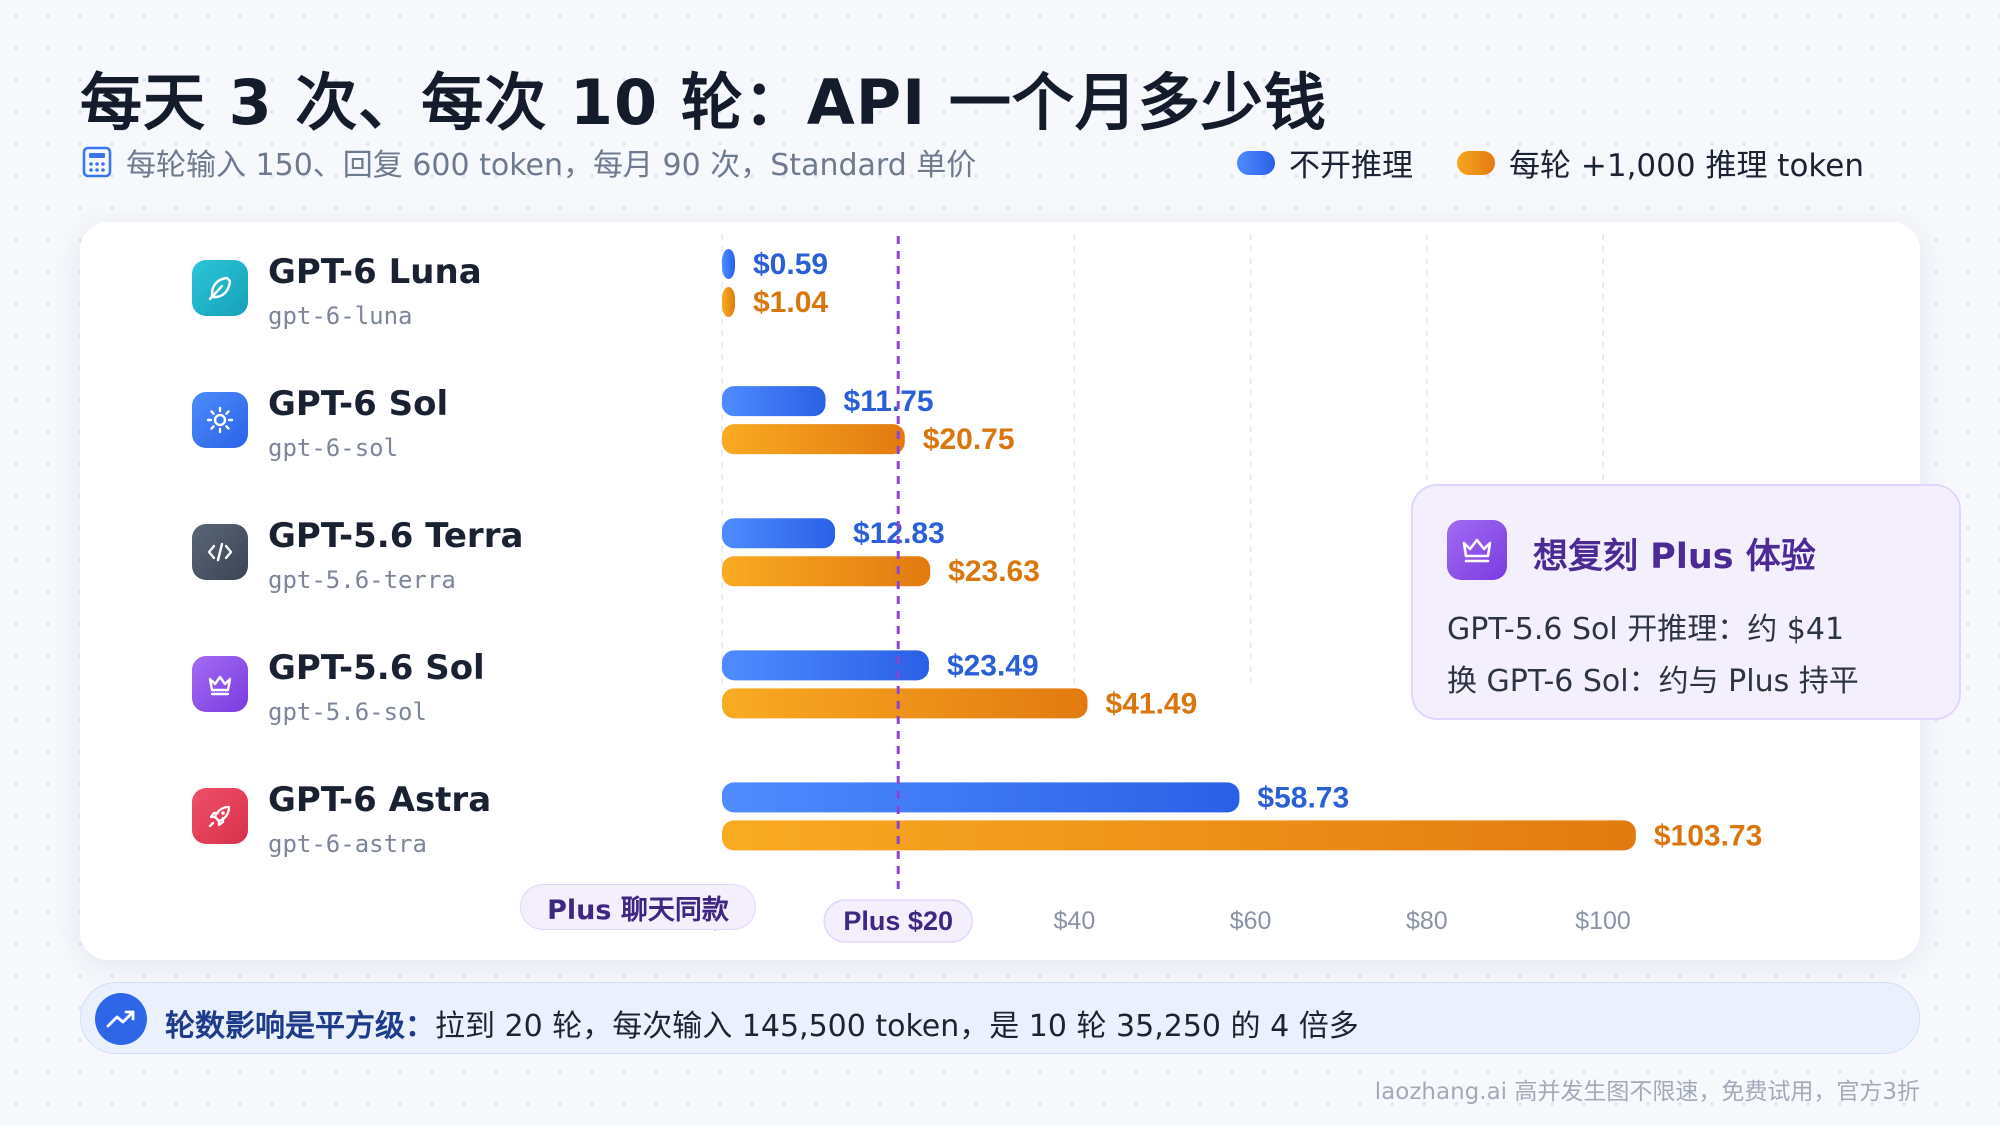  What do you see at coordinates (380, 800) in the screenshot?
I see `model-name: GPT-6 Astra` at bounding box center [380, 800].